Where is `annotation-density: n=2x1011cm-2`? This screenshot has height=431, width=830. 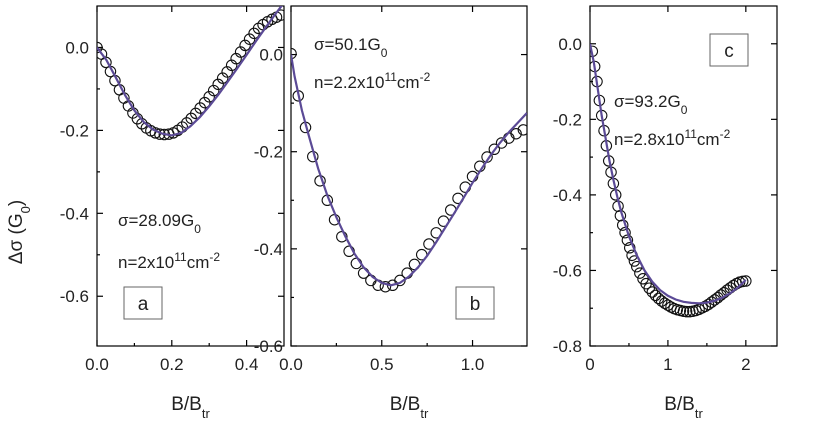
annotation-density: n=2x1011cm-2 is located at coordinates (169, 261).